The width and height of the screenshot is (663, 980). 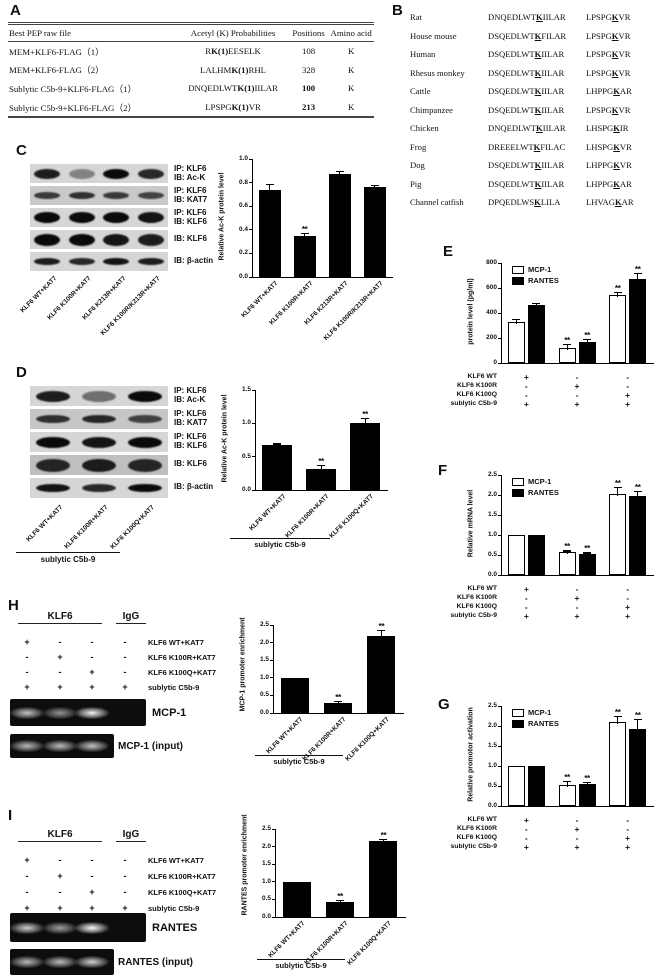 What do you see at coordinates (416, 183) in the screenshot?
I see `species-name: Pig` at bounding box center [416, 183].